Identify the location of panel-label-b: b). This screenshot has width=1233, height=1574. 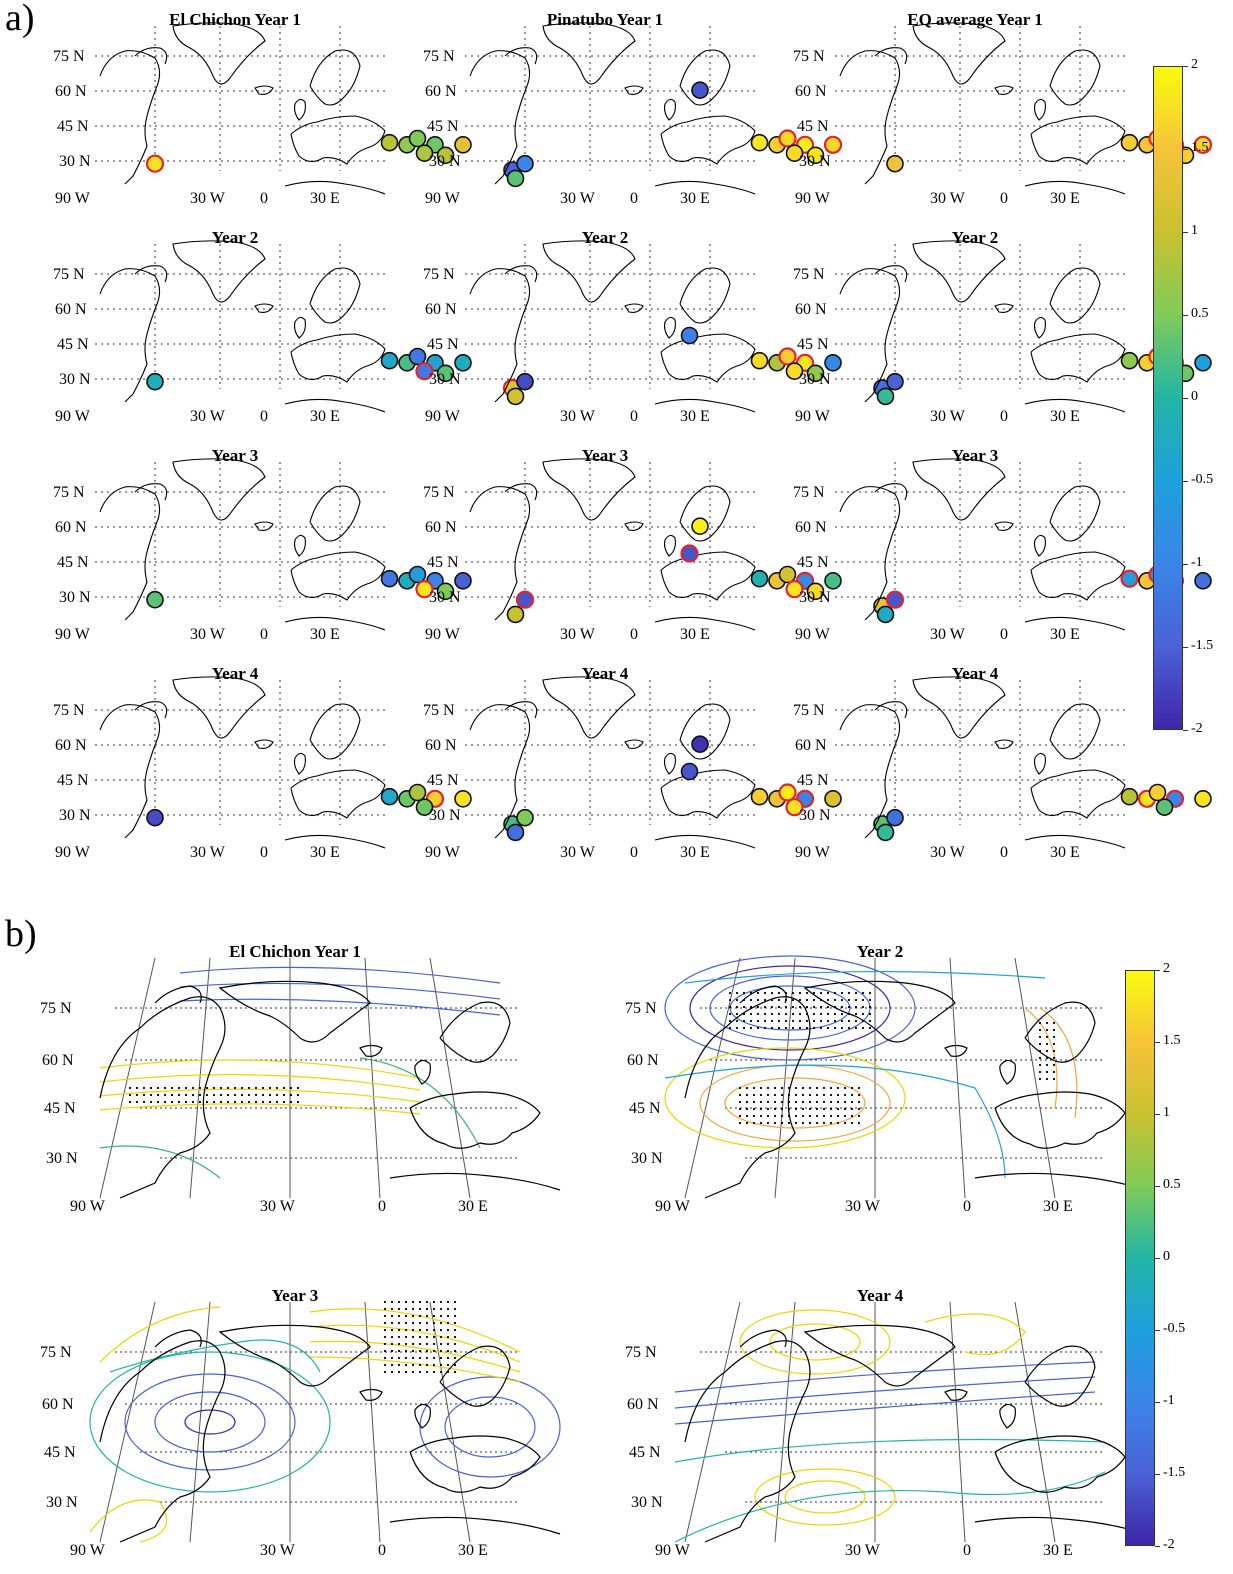
(21, 934).